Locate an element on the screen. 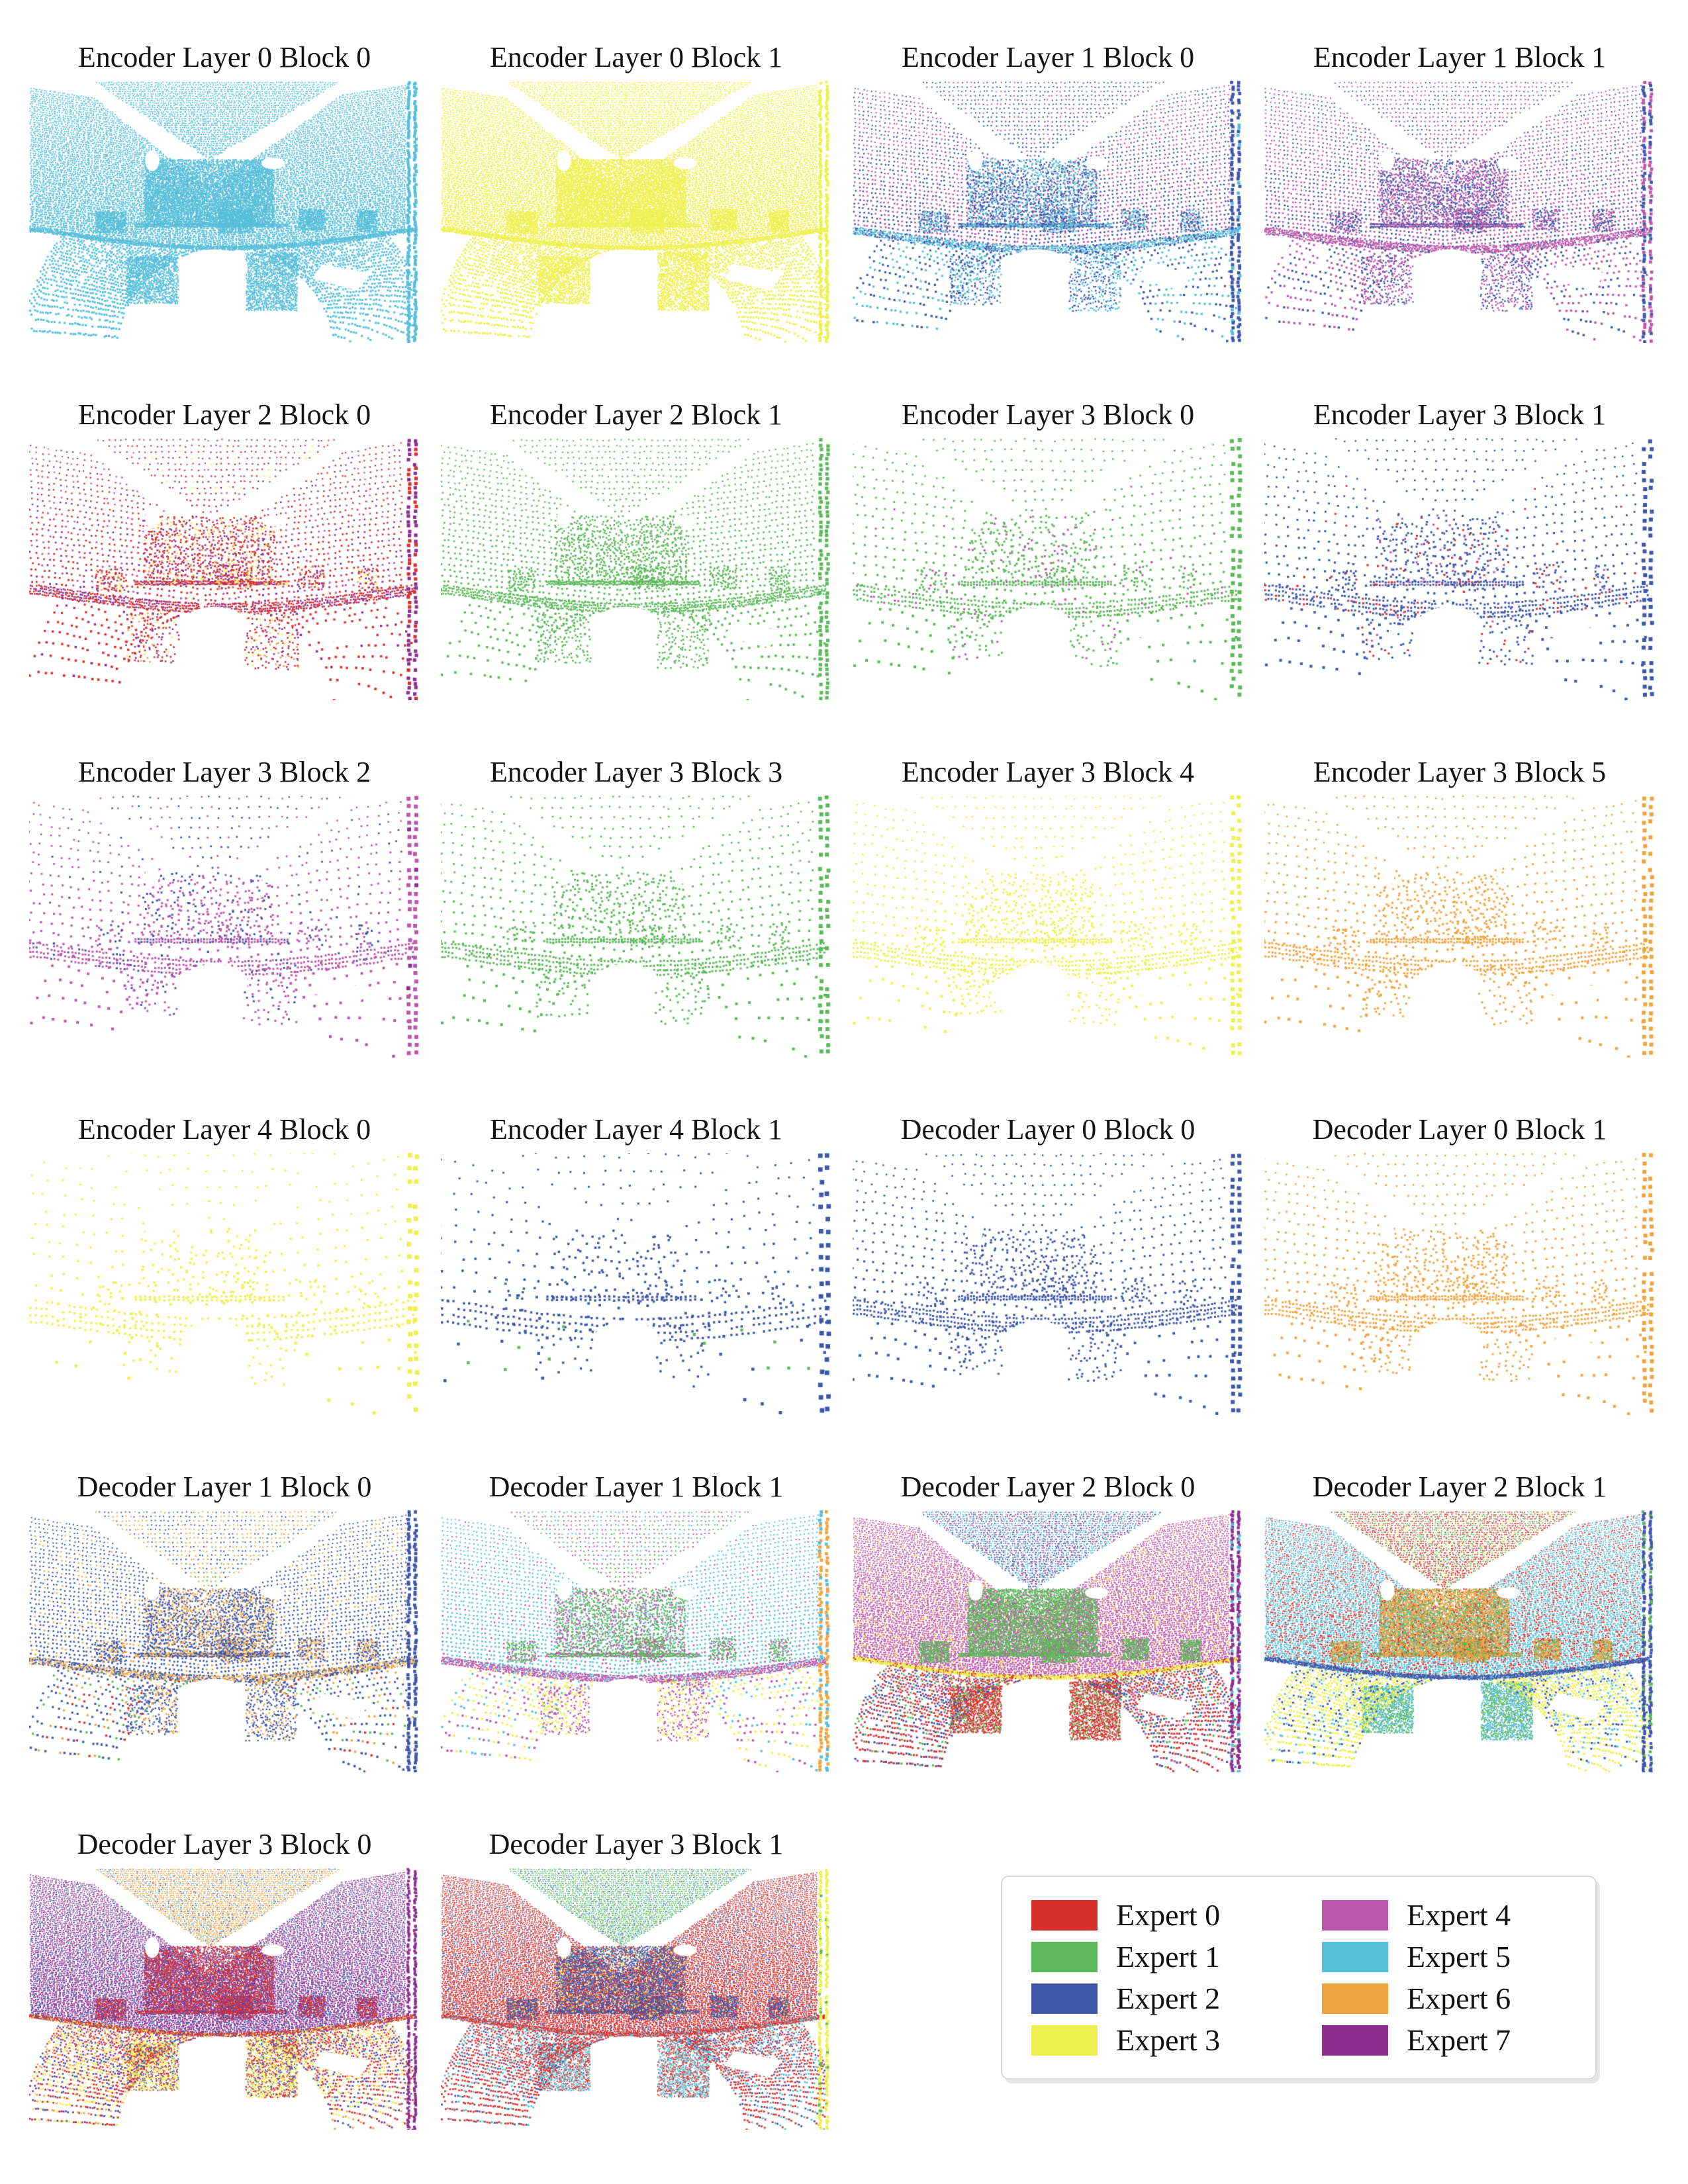 Image resolution: width=1688 pixels, height=2184 pixels. panel: Decoder Layer 2 Block 0 is located at coordinates (1048, 1620).